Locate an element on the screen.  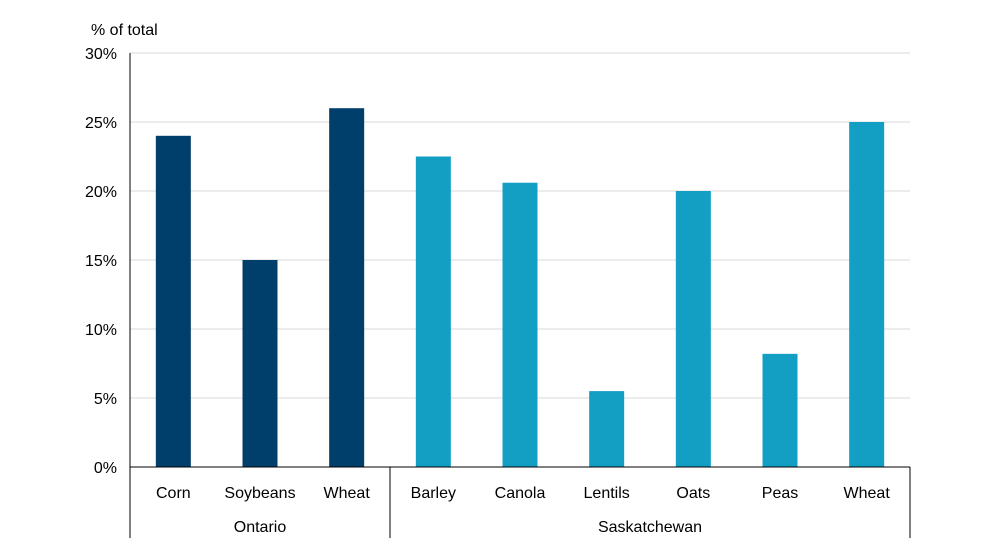
y-tick-label: 25% is located at coordinates (101, 123).